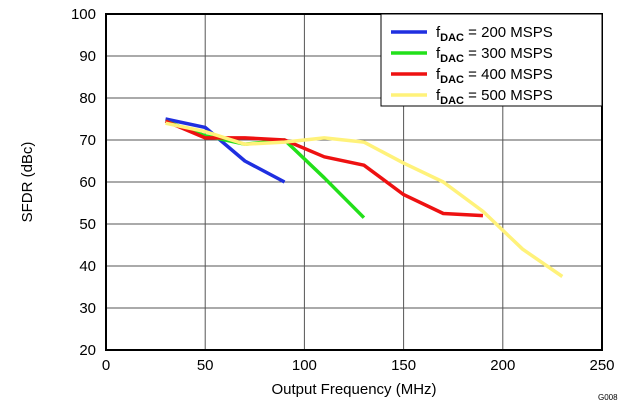 This screenshot has height=411, width=620. I want to click on legend-box, so click(491, 60).